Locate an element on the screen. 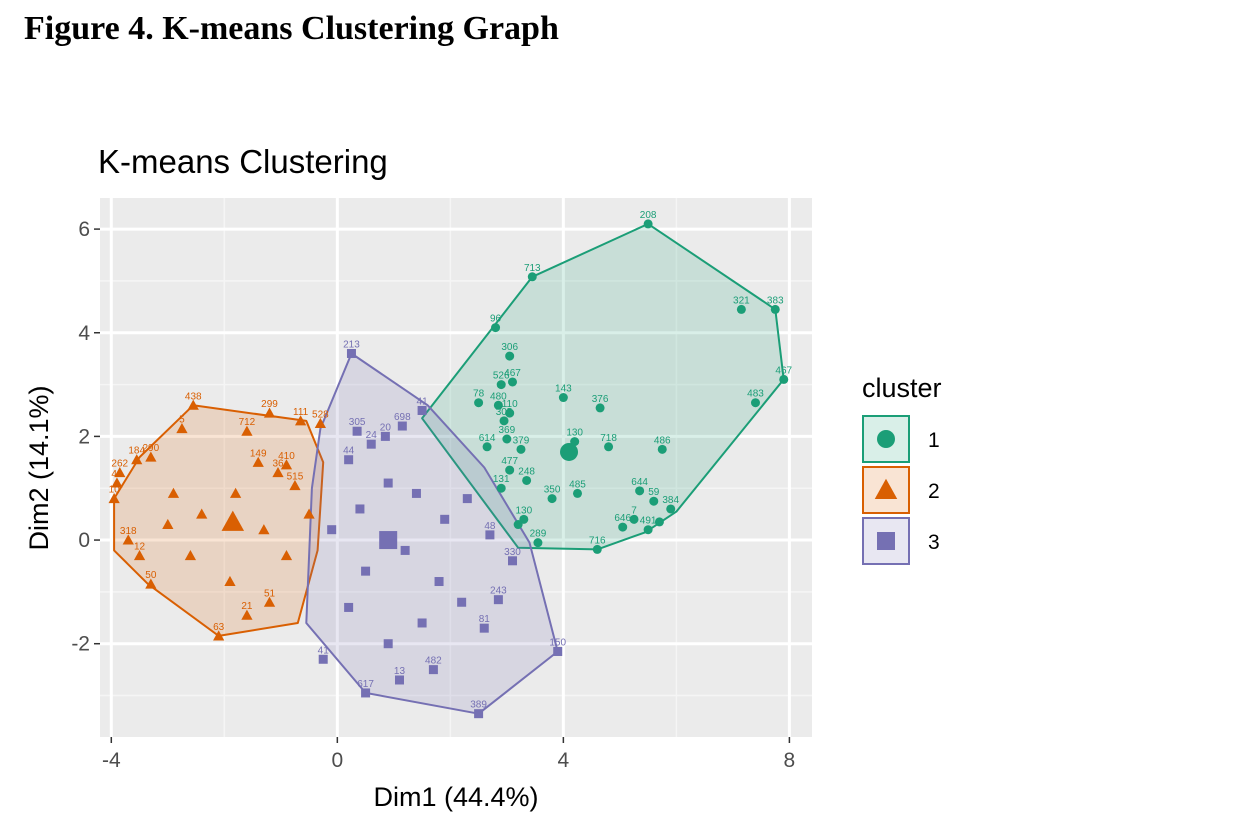 Image resolution: width=1237 pixels, height=828 pixels. y-tick-label: 6 is located at coordinates (84, 229).